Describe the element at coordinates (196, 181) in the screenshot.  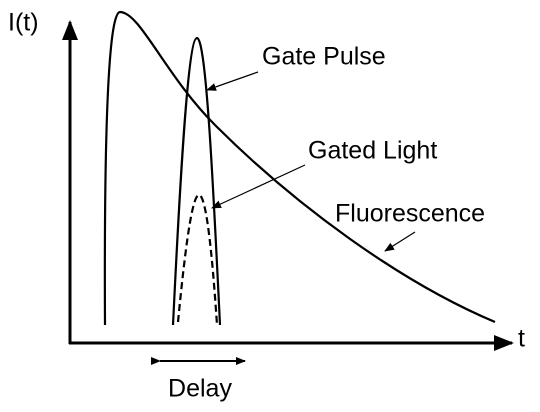
I see `gate-pulse-curve` at that location.